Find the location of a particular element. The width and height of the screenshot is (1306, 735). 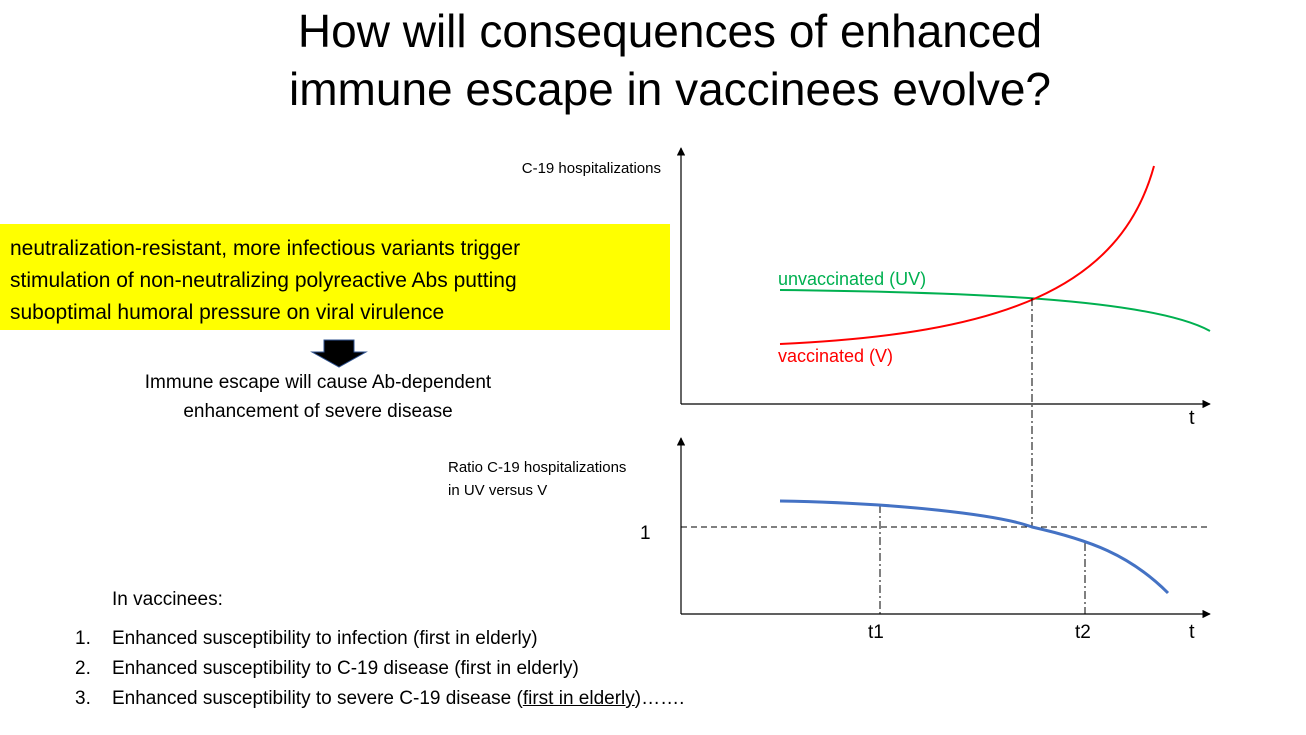

ratio-curve is located at coordinates (974, 547).